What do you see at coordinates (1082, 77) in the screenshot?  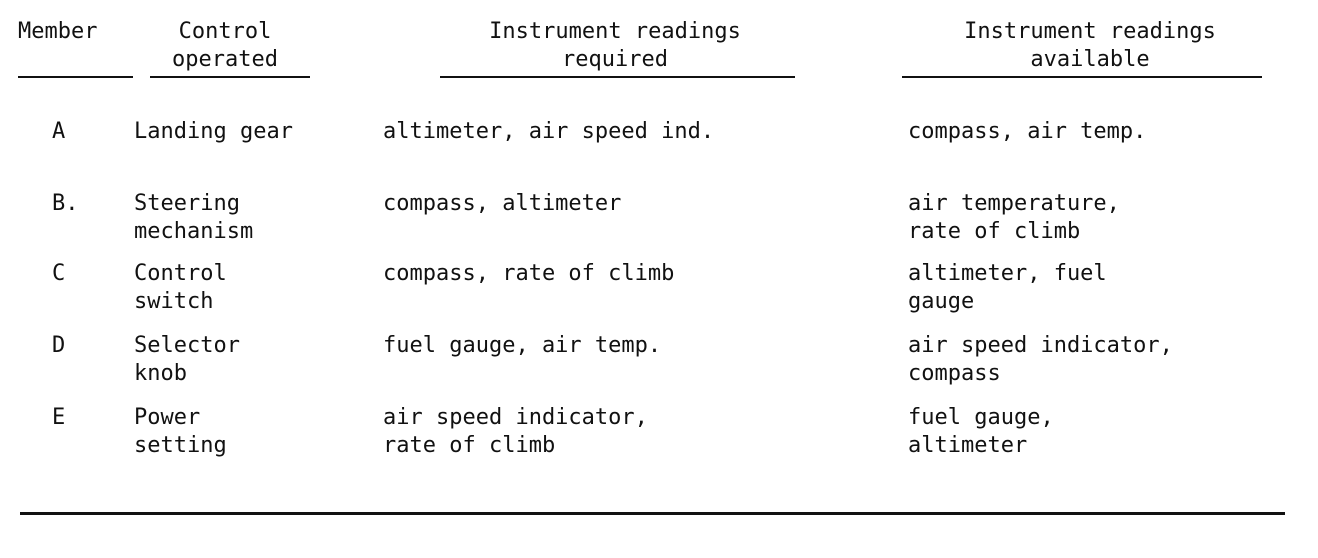 I see `underline-available` at bounding box center [1082, 77].